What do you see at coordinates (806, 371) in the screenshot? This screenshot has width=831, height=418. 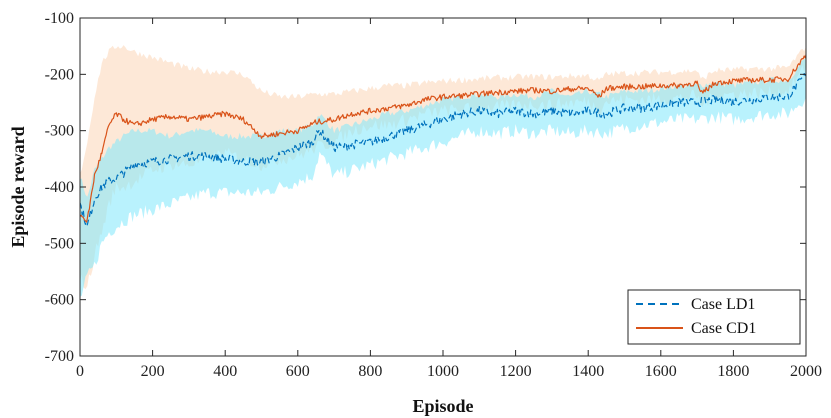 I see `x-tick-label: 2000` at bounding box center [806, 371].